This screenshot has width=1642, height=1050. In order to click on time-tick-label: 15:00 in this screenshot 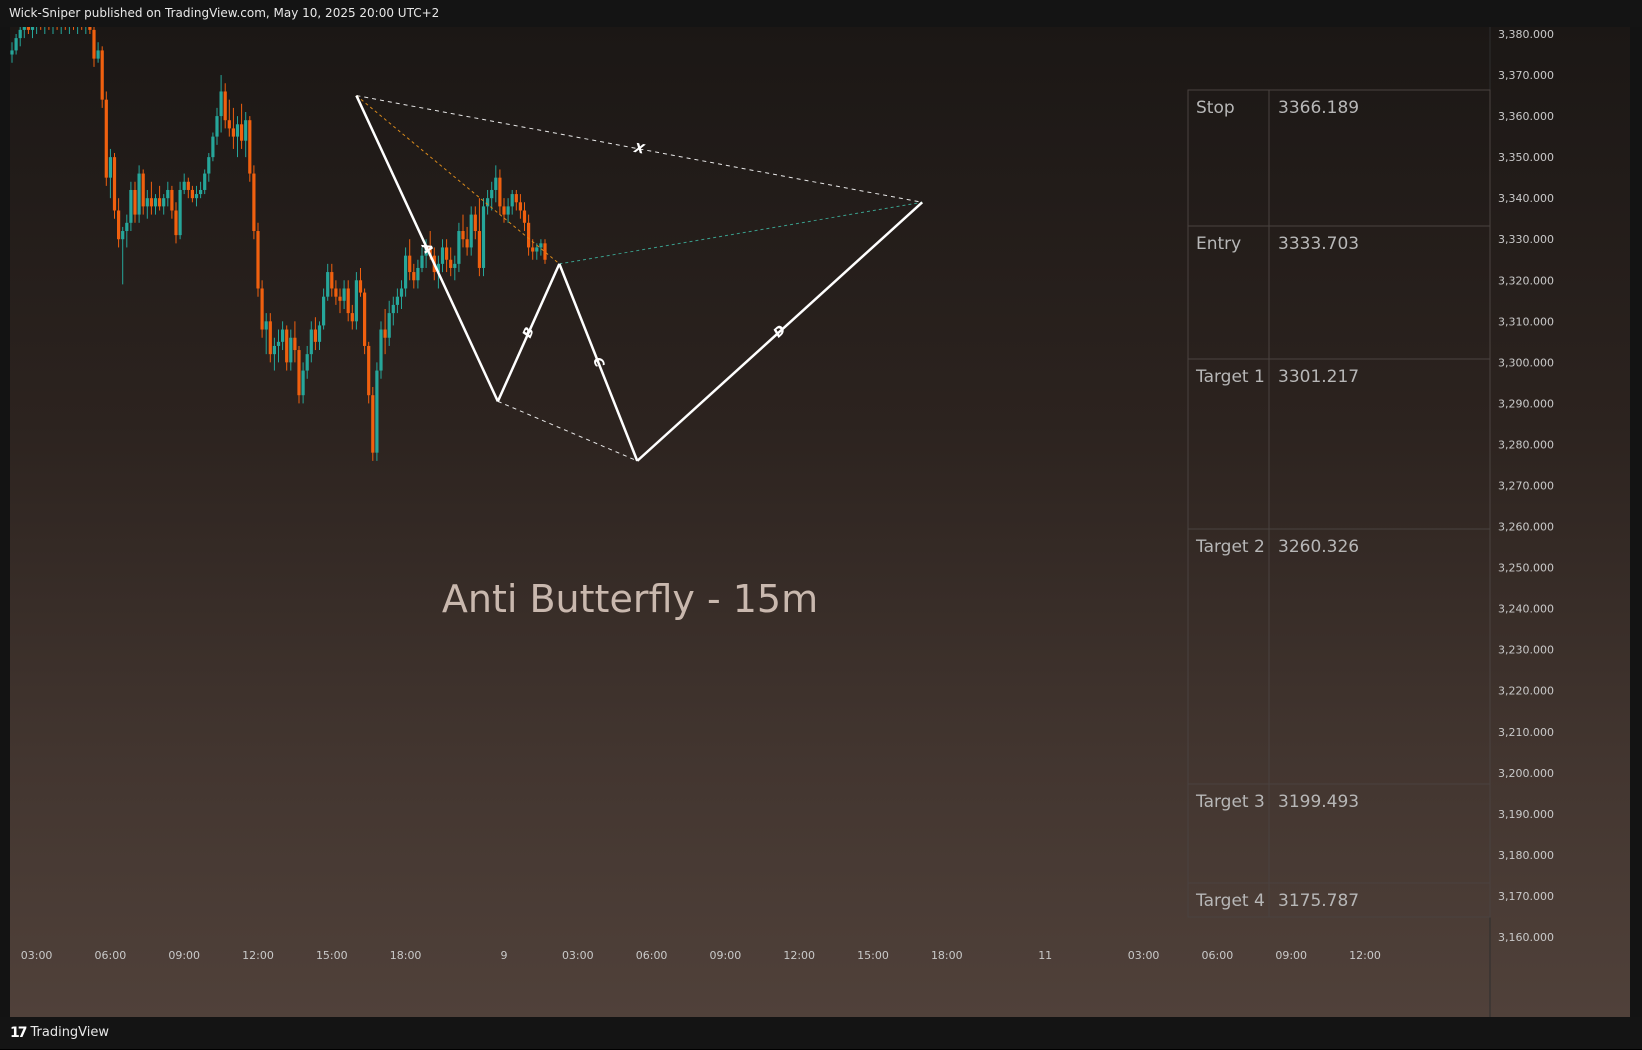, I will do `click(873, 955)`.